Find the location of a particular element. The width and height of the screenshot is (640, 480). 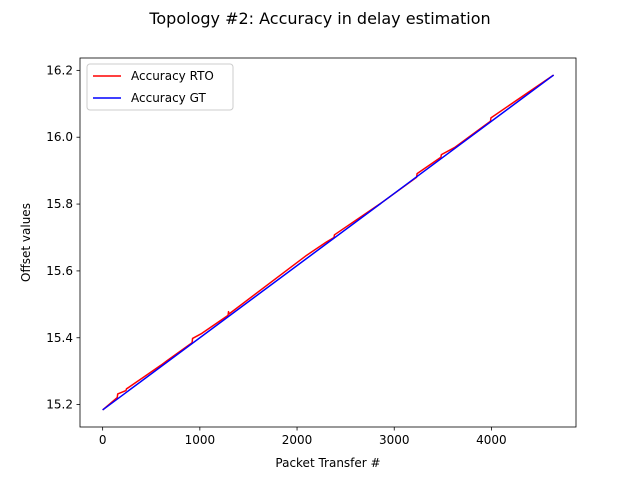

legend-box is located at coordinates (160, 87).